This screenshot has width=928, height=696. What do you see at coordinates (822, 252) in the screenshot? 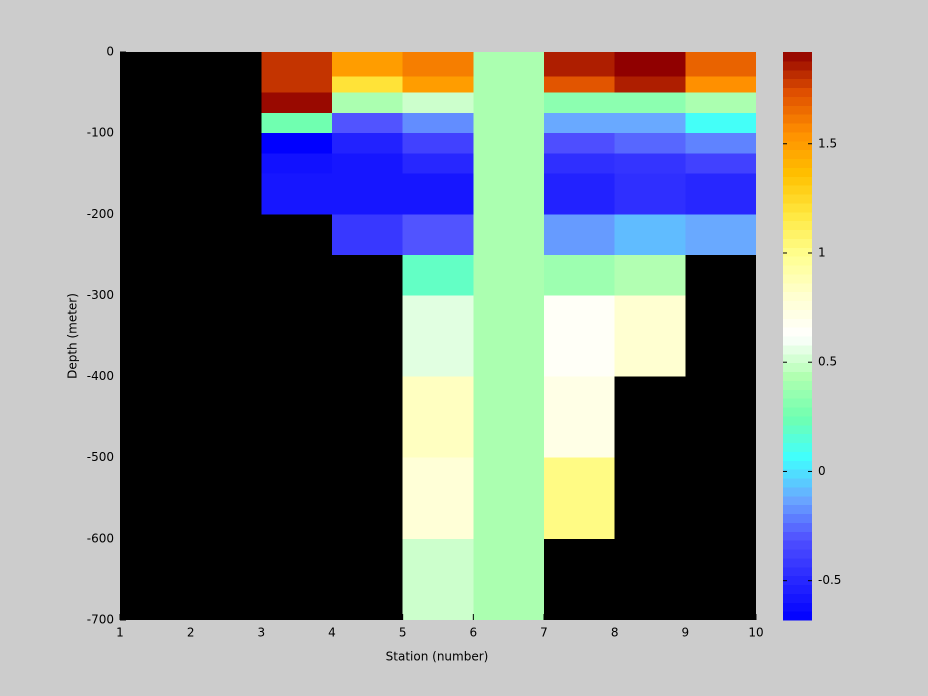
I see `colorbar-tick-label: 1` at bounding box center [822, 252].